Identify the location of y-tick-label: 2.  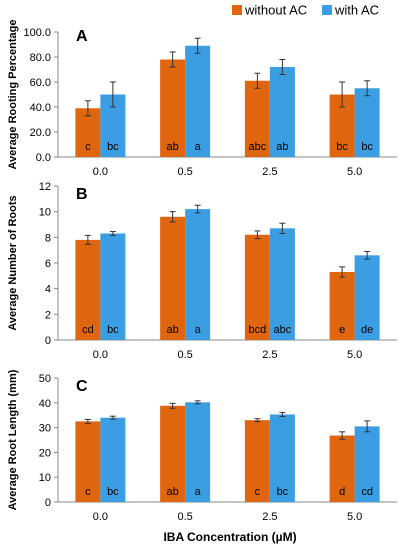
(48, 315).